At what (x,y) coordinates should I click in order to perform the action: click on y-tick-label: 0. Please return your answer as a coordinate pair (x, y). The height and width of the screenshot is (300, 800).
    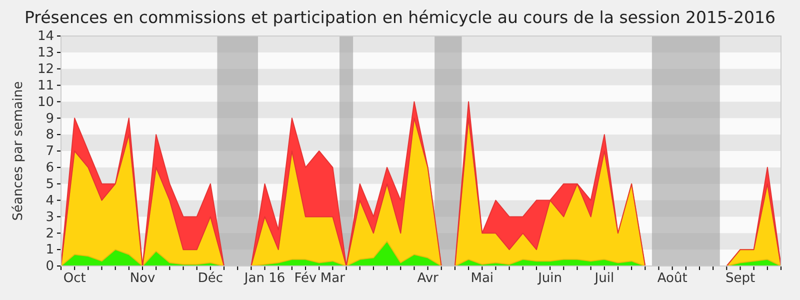
    Looking at the image, I should click on (50, 266).